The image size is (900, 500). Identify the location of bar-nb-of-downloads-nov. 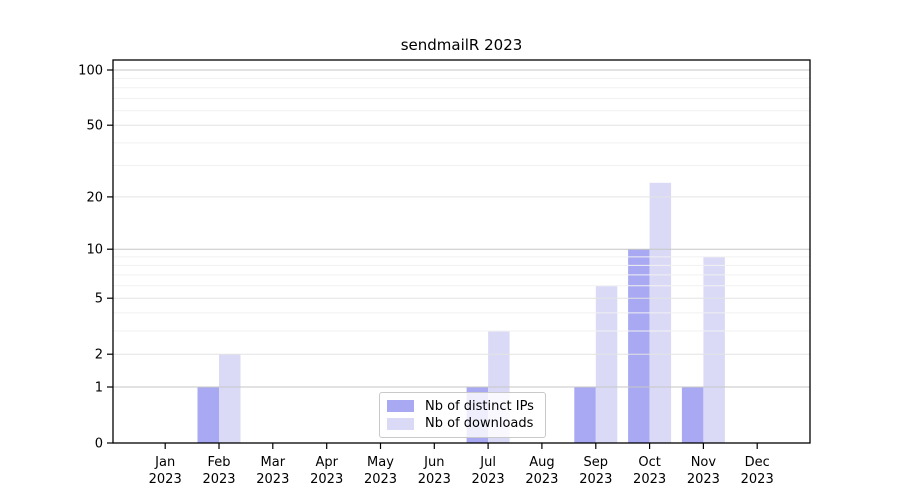
(714, 349).